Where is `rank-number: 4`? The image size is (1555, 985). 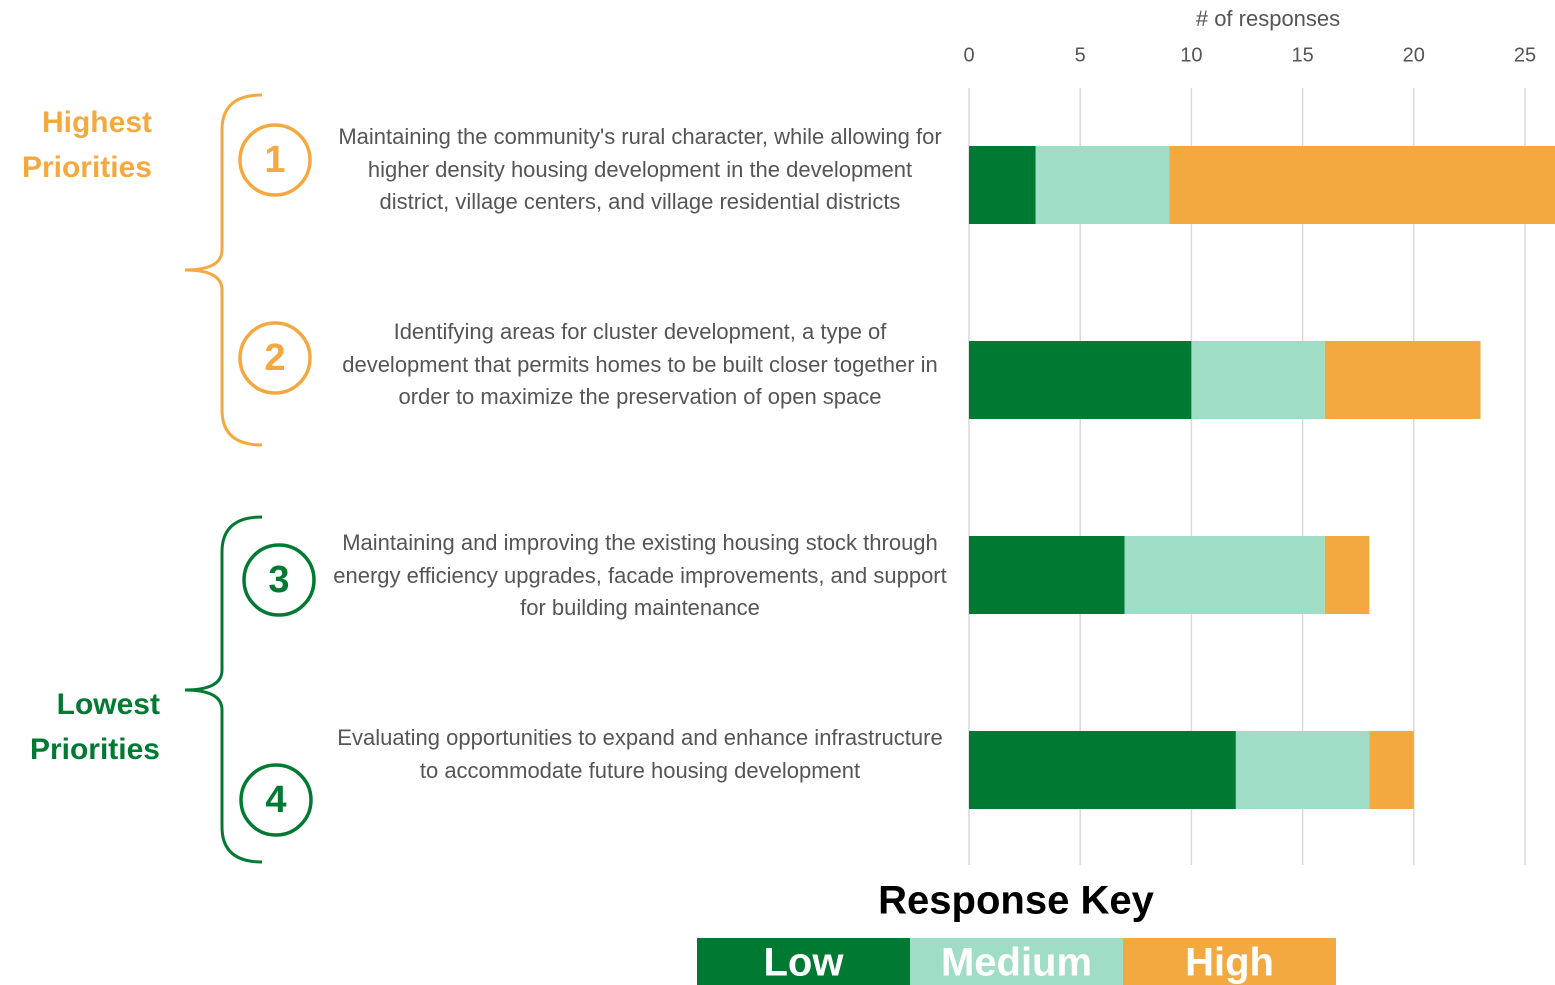
rank-number: 4 is located at coordinates (275, 800).